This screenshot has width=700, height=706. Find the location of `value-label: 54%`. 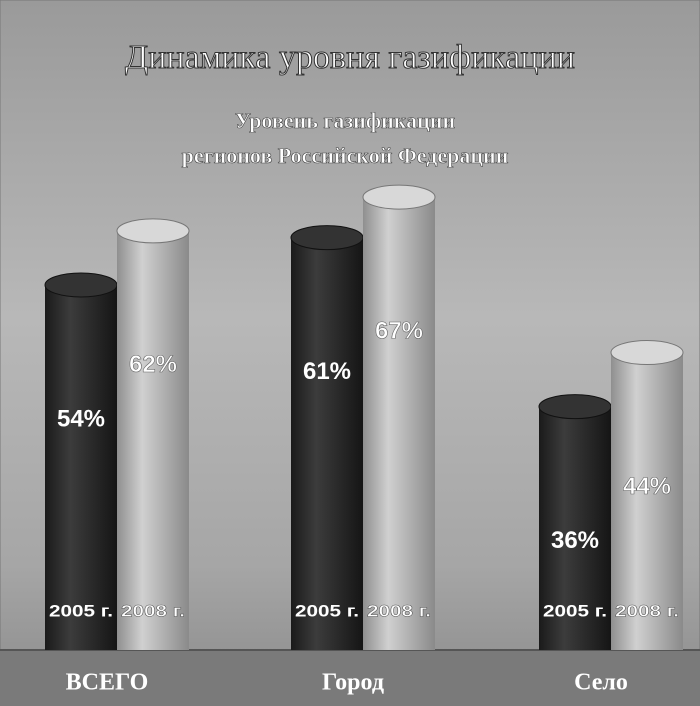

value-label: 54% is located at coordinates (81, 418).